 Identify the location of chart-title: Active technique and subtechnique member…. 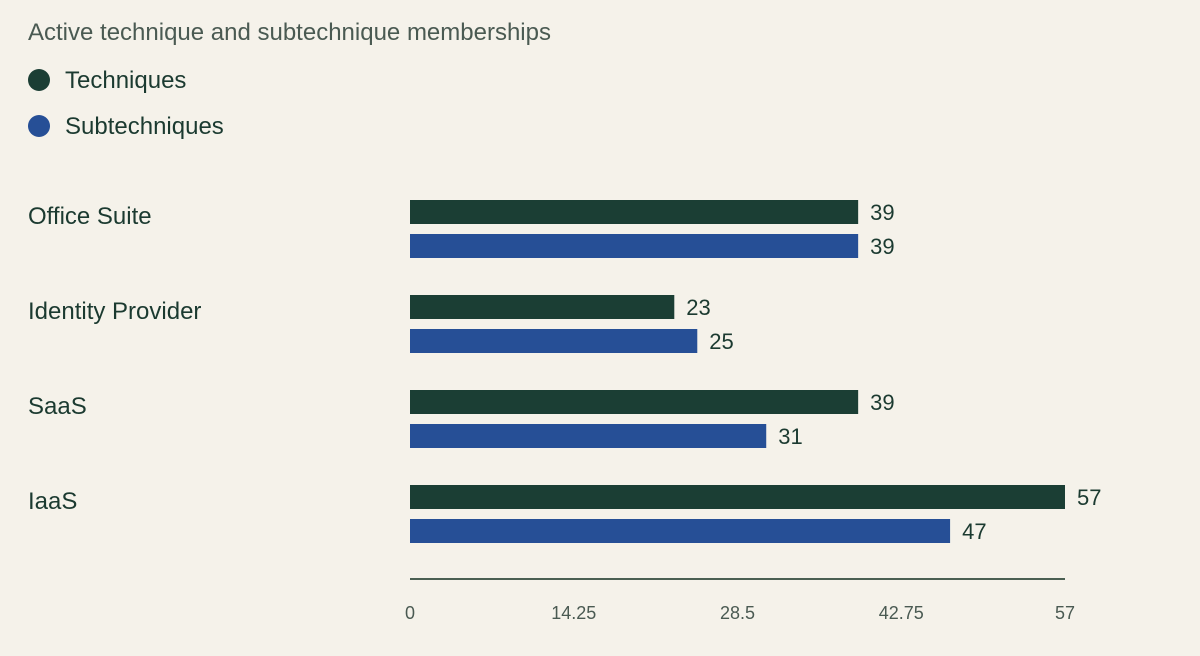
(289, 32).